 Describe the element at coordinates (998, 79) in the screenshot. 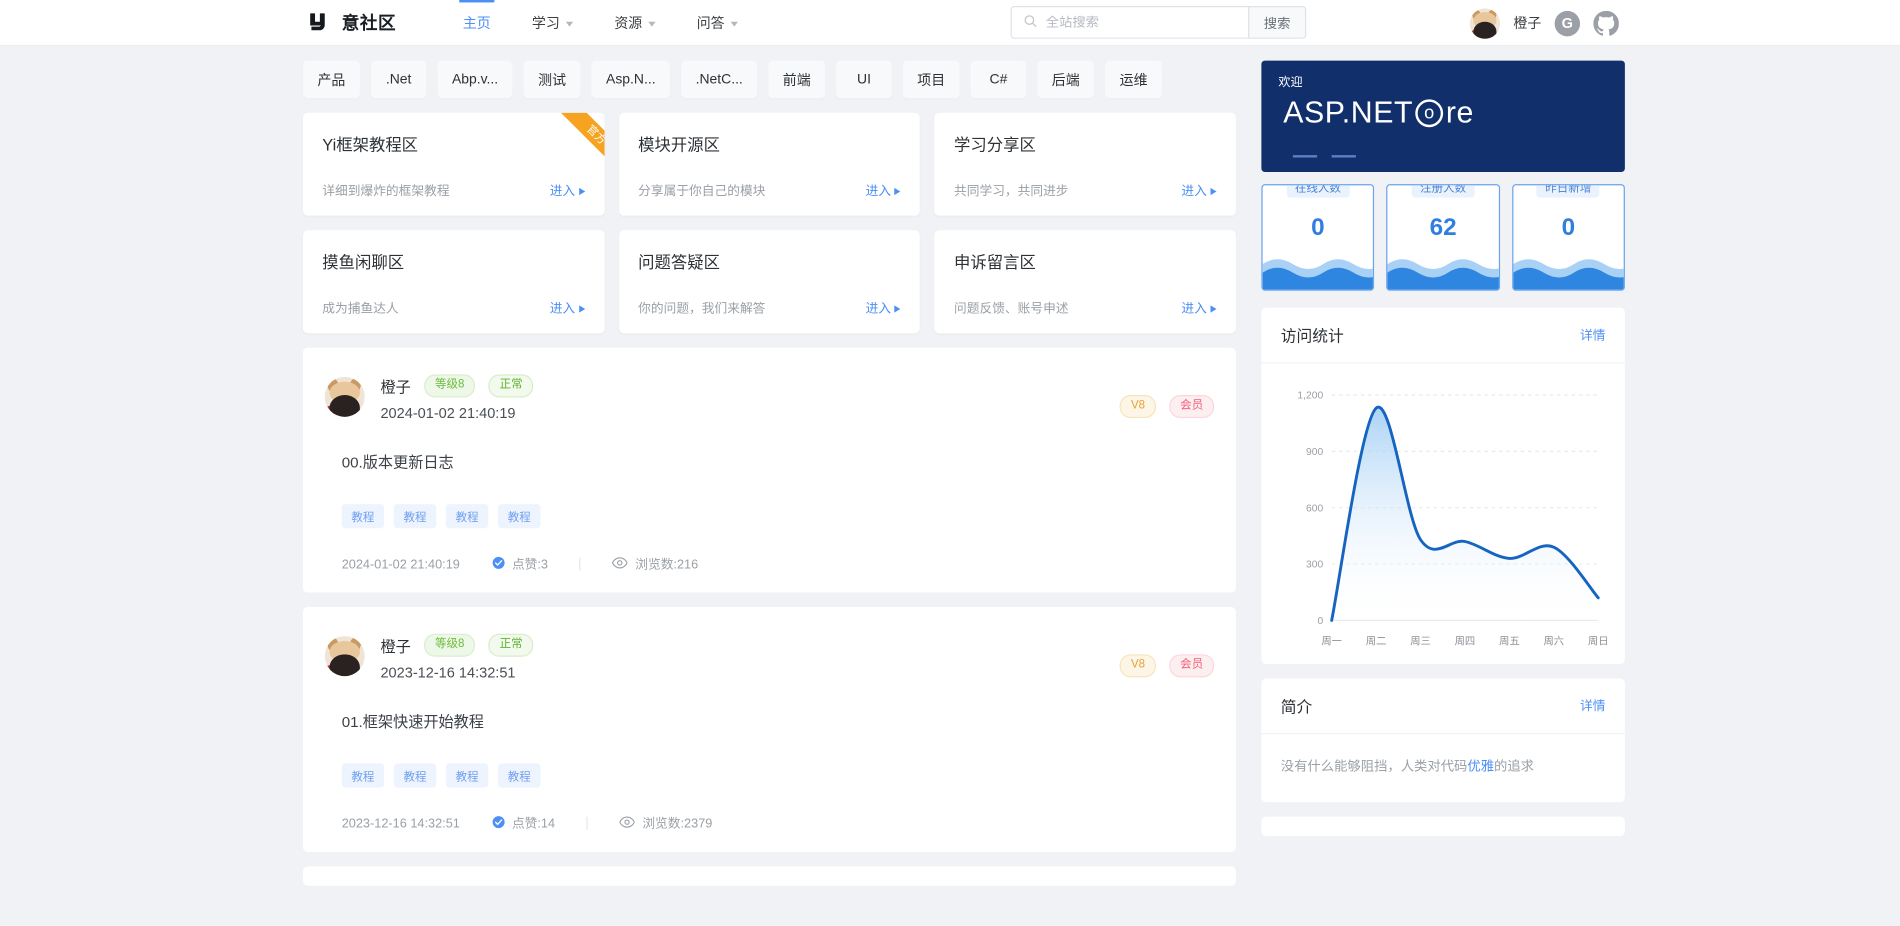

I see `tag-chip: C#` at that location.